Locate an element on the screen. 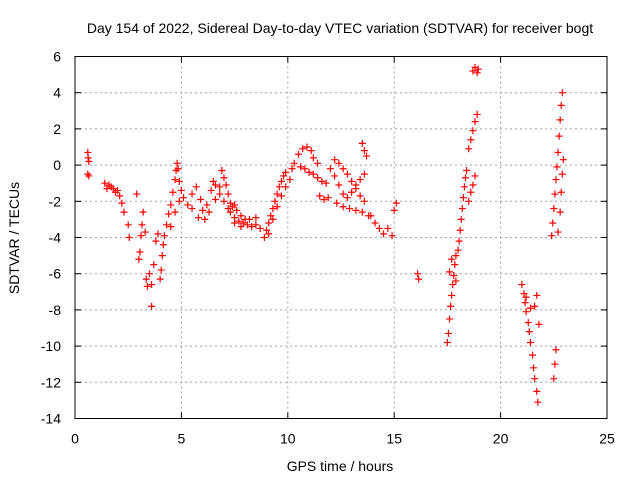 The image size is (640, 480). y-tick-label: -10 is located at coordinates (51, 346).